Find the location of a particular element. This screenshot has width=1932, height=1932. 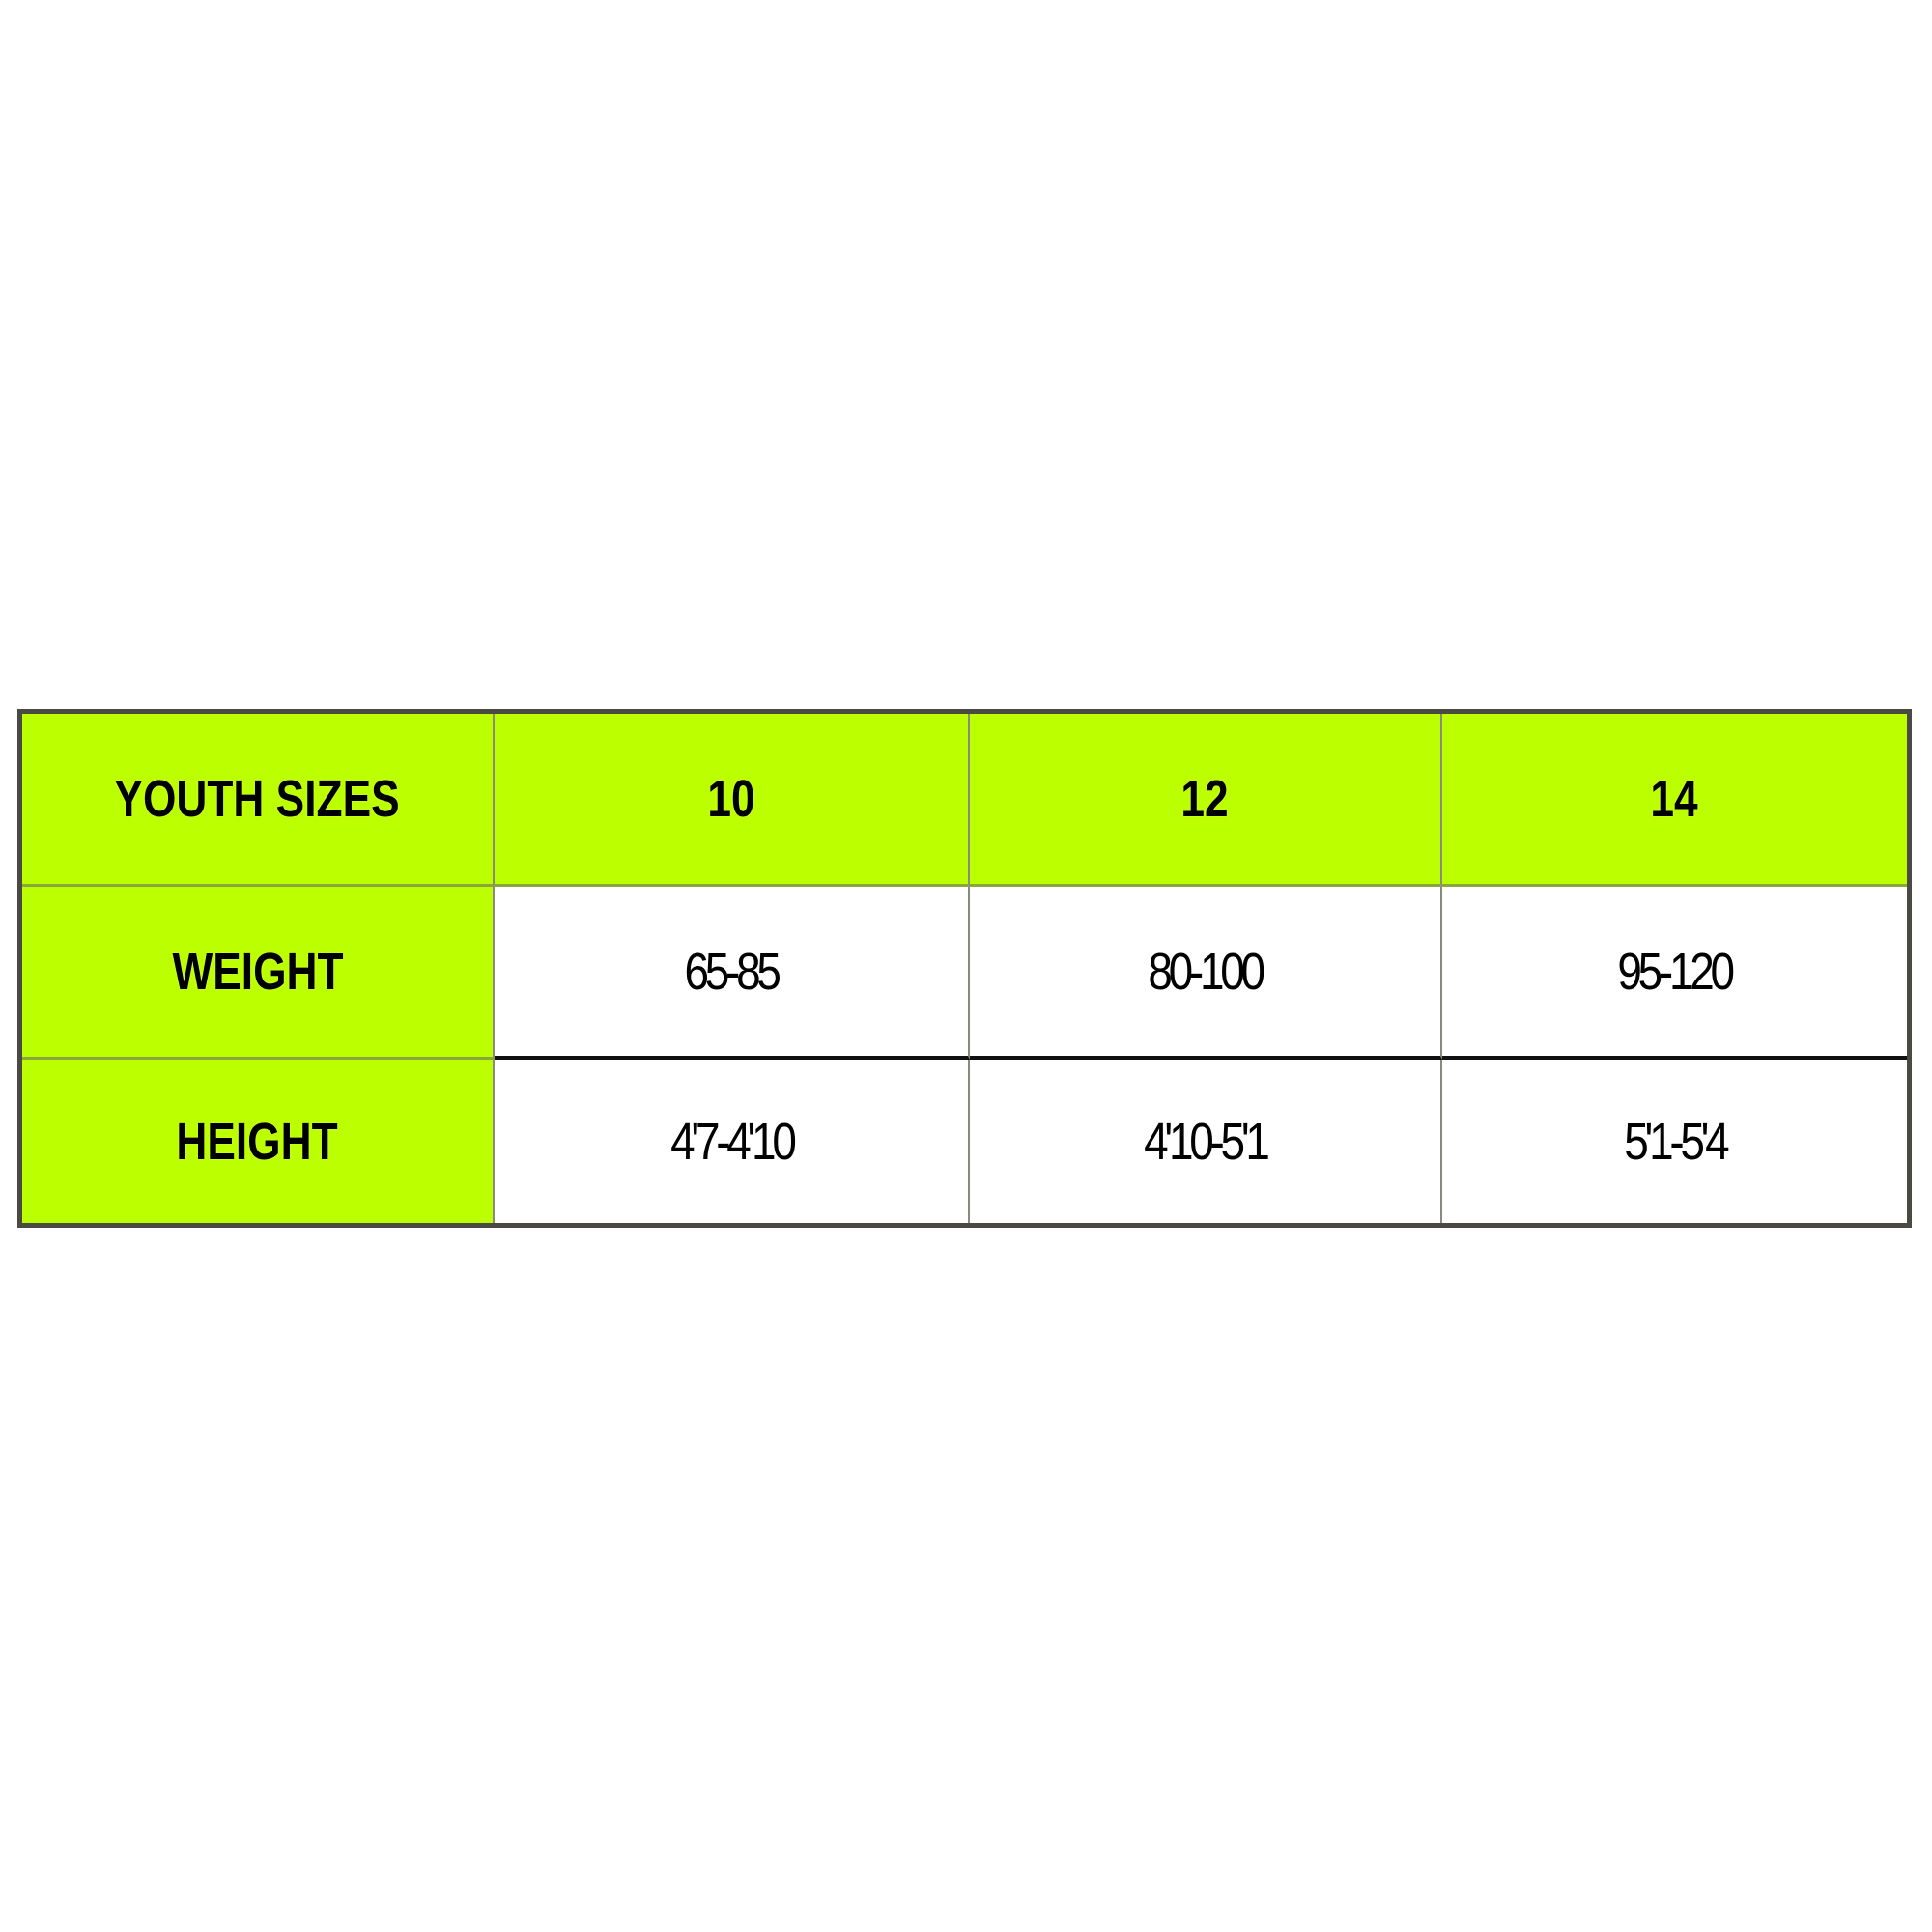

height-value: 5'1-5'4 is located at coordinates (1676, 1141).